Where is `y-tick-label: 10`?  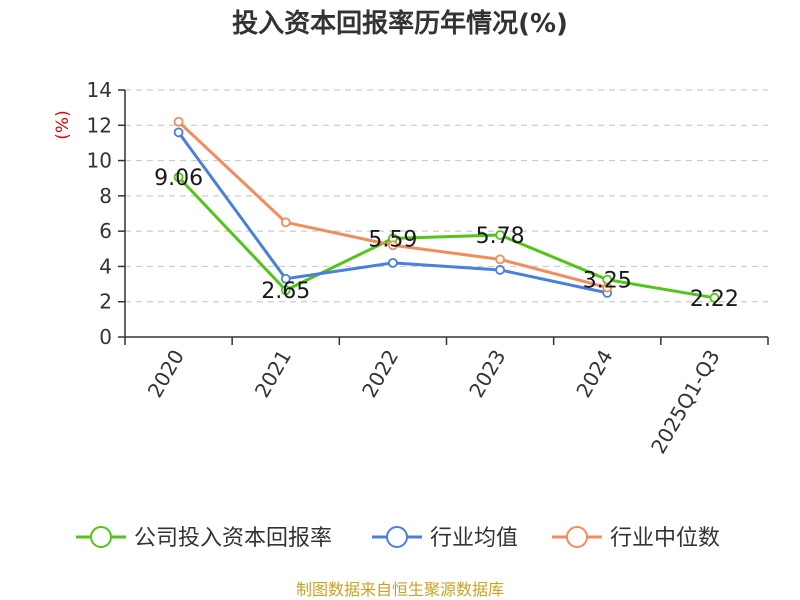
y-tick-label: 10 is located at coordinates (99, 161).